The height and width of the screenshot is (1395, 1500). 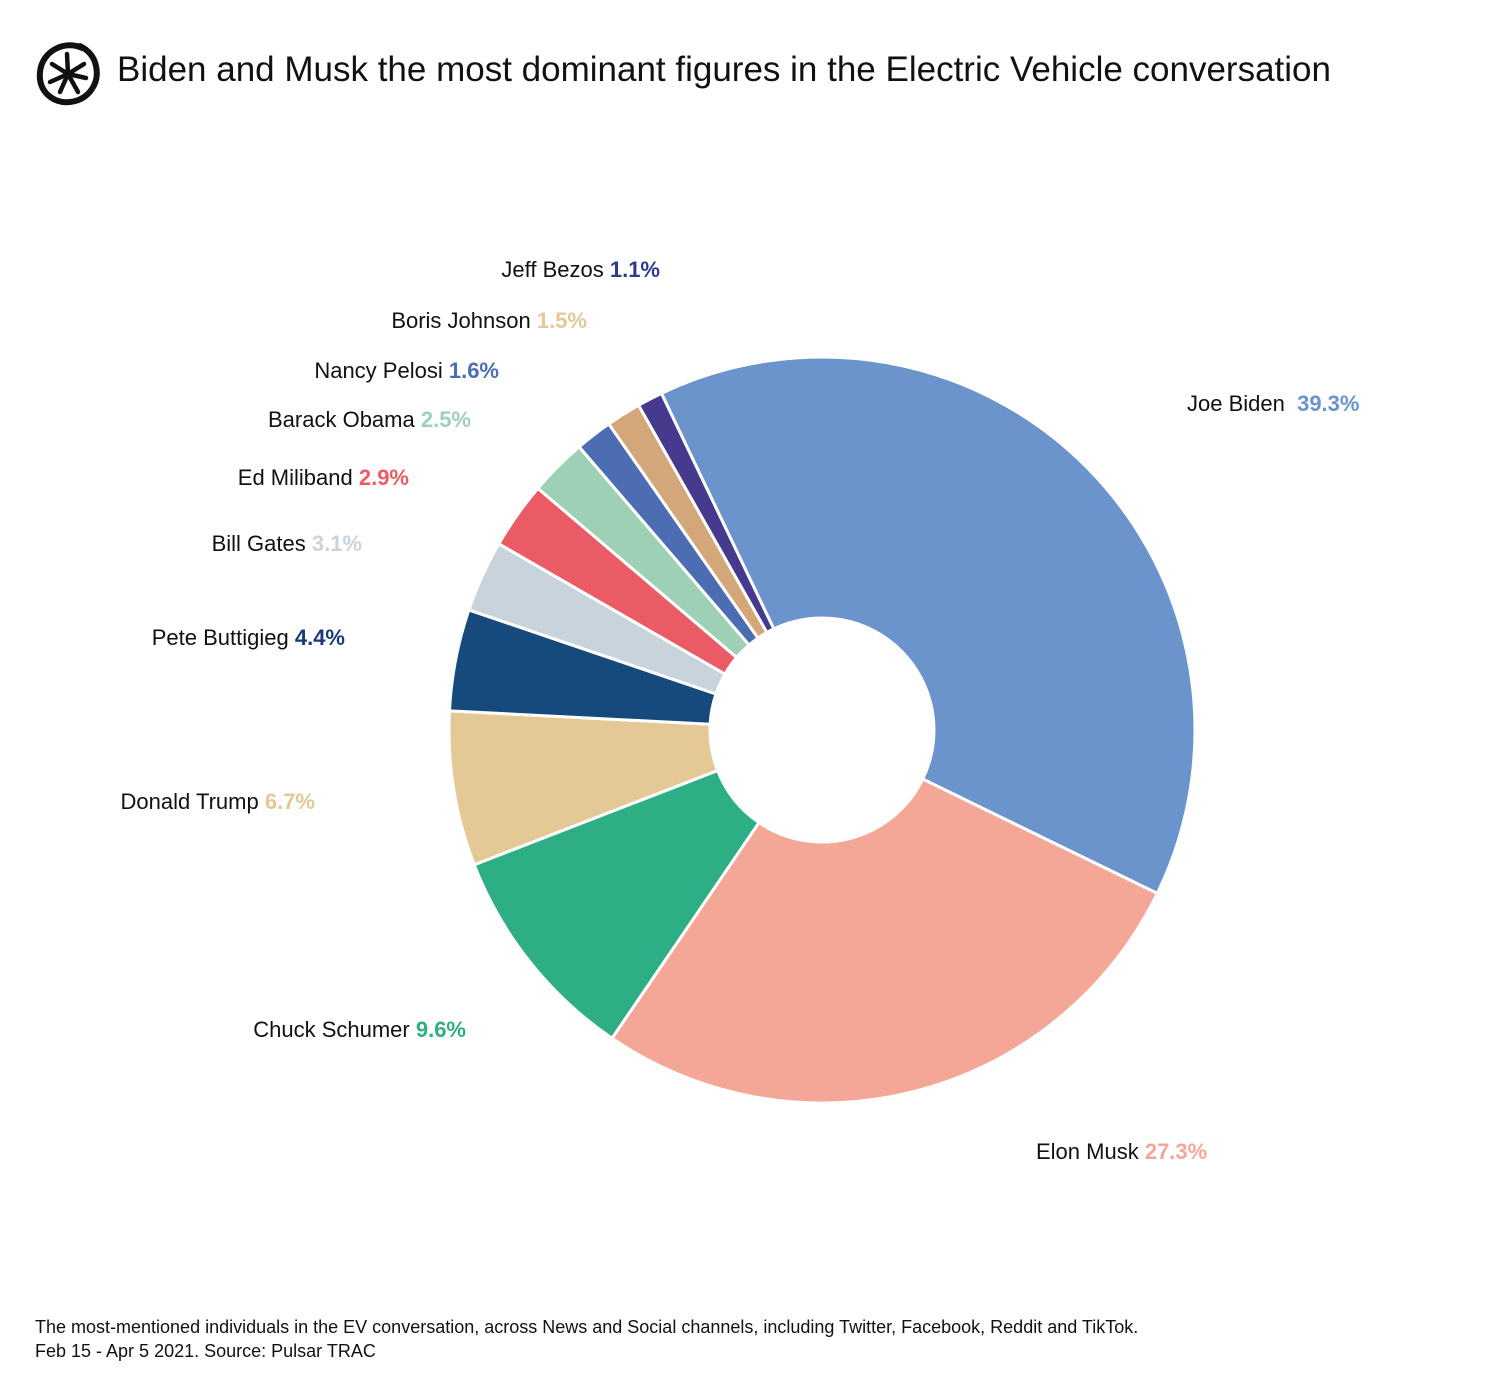 I want to click on footer-source: Feb 15 - Apr 5 2021. Source: Pulsar TRAC, so click(x=205, y=1351).